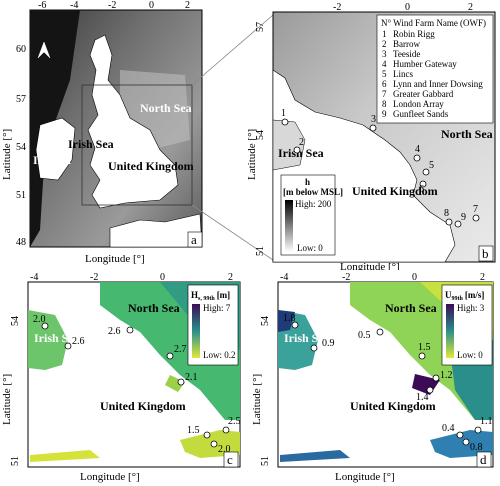 This screenshot has width=500, height=486. Describe the element at coordinates (7, 399) in the screenshot. I see `ylabel-c: Latitude [°]` at that location.